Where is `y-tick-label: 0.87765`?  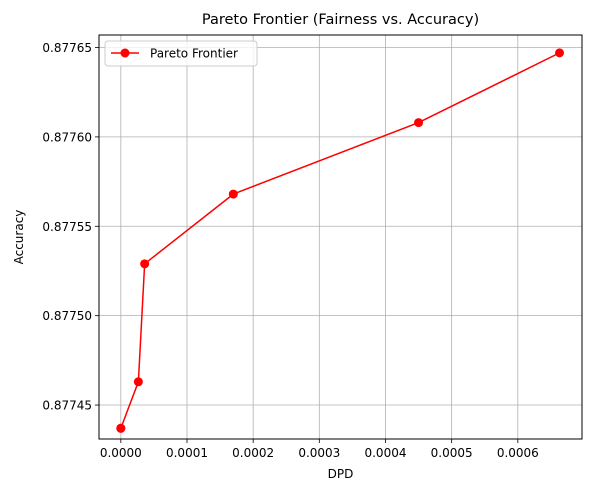 y-tick-label: 0.87765 is located at coordinates (67, 48).